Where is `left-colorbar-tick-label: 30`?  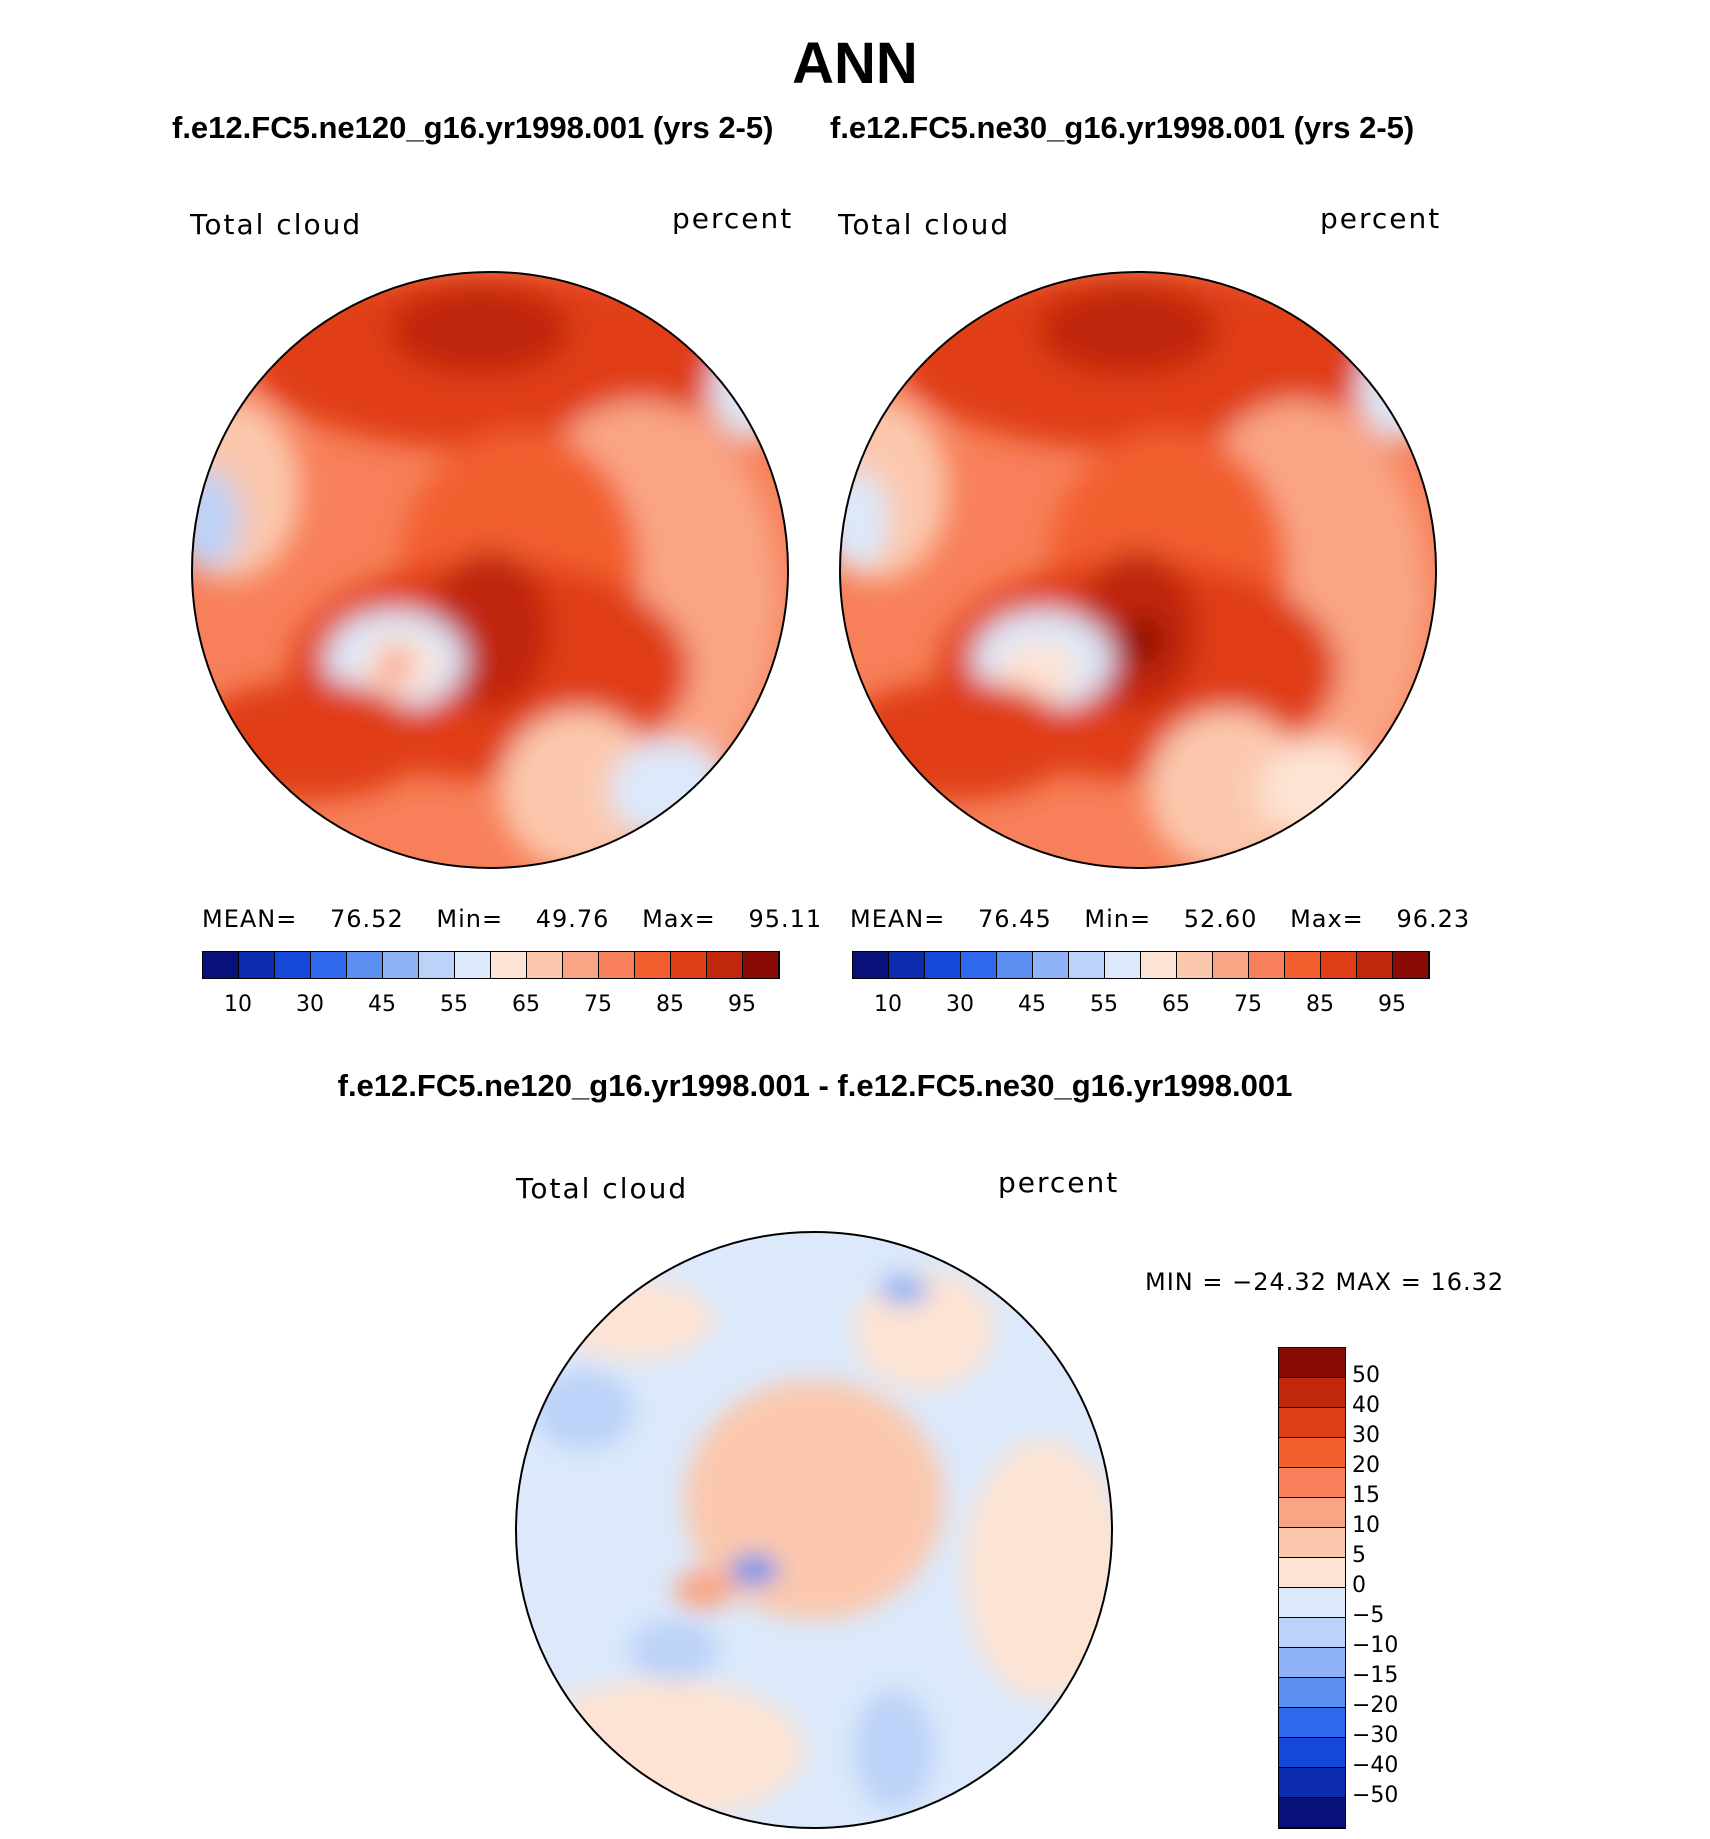
left-colorbar-tick-label: 30 is located at coordinates (310, 1004).